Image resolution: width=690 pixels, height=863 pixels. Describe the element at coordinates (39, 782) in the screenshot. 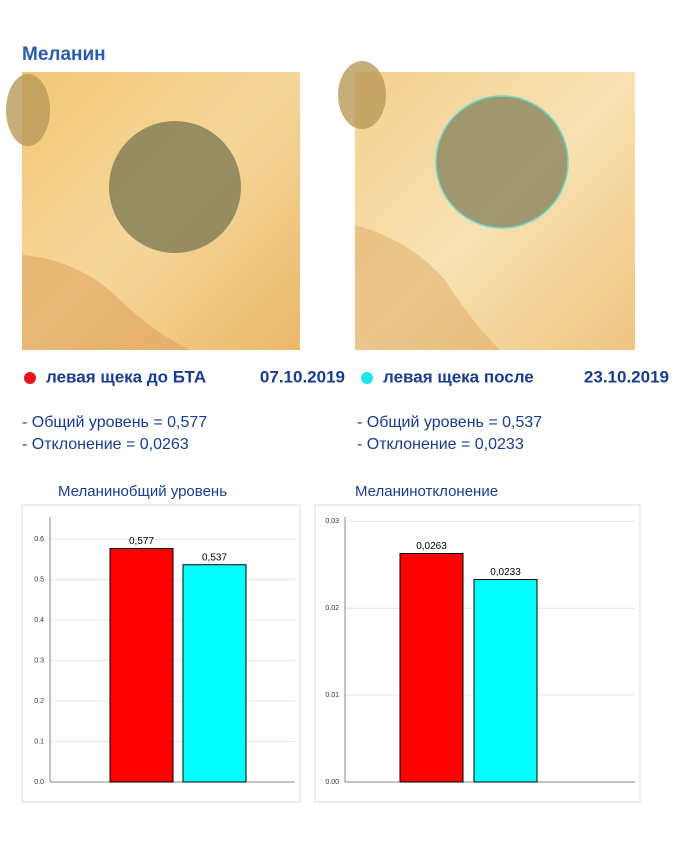

I see `y-tick-label: 0.0` at that location.